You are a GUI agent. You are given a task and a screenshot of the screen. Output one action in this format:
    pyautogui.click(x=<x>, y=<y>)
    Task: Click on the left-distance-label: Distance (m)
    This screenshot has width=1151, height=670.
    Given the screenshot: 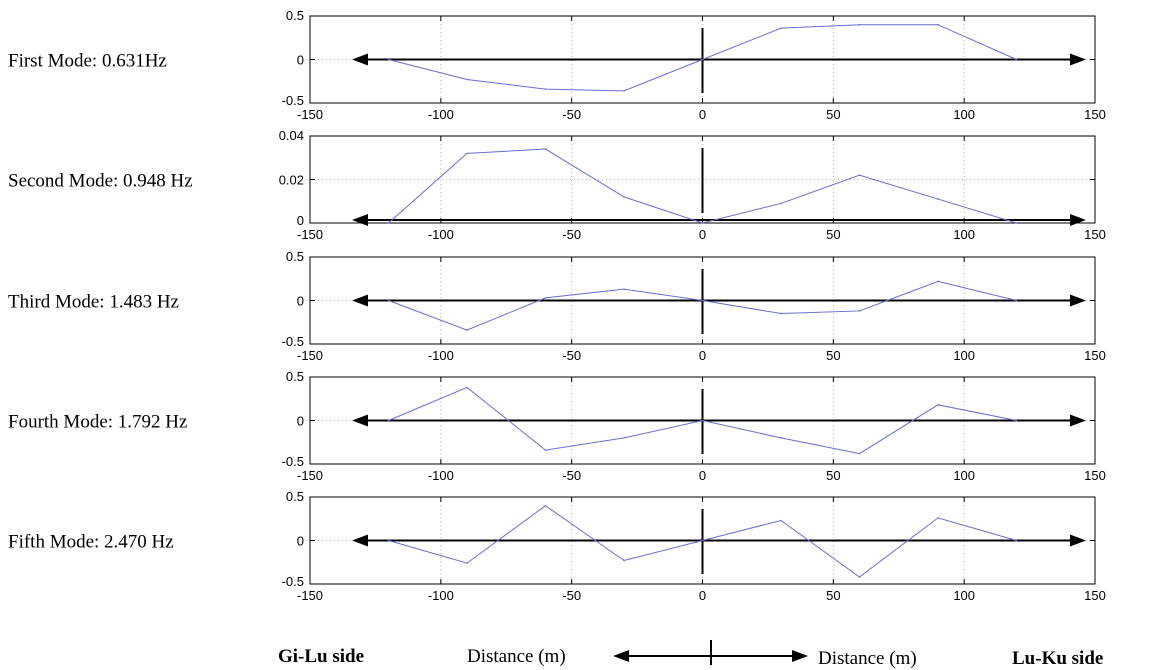 What is the action you would take?
    pyautogui.click(x=516, y=656)
    